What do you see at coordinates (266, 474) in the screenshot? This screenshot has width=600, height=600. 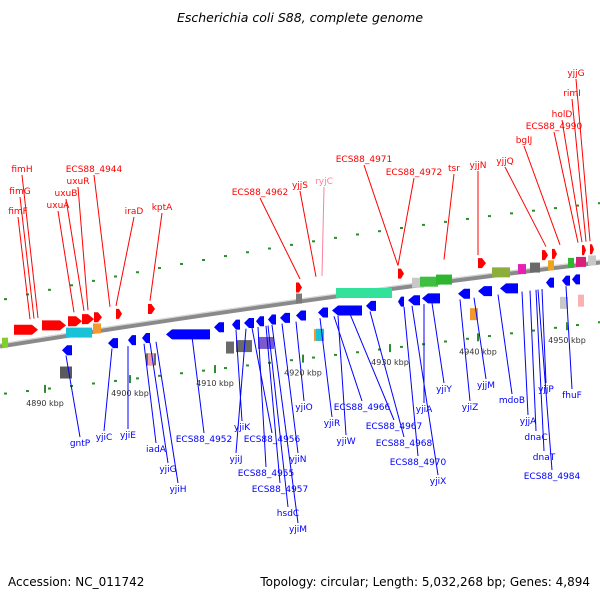 I see `gene-label-bottom: ECS88_4955` at bounding box center [266, 474].